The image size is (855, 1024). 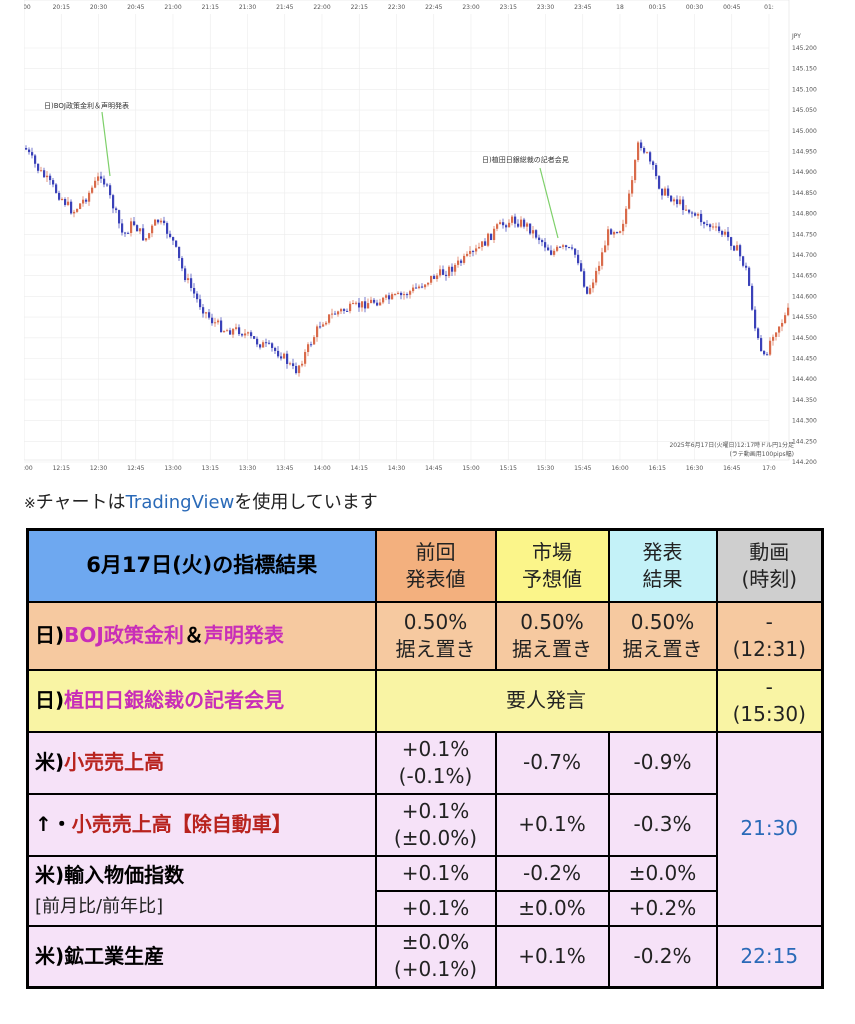 I want to click on time-tick-label: 00:45, so click(x=731, y=7).